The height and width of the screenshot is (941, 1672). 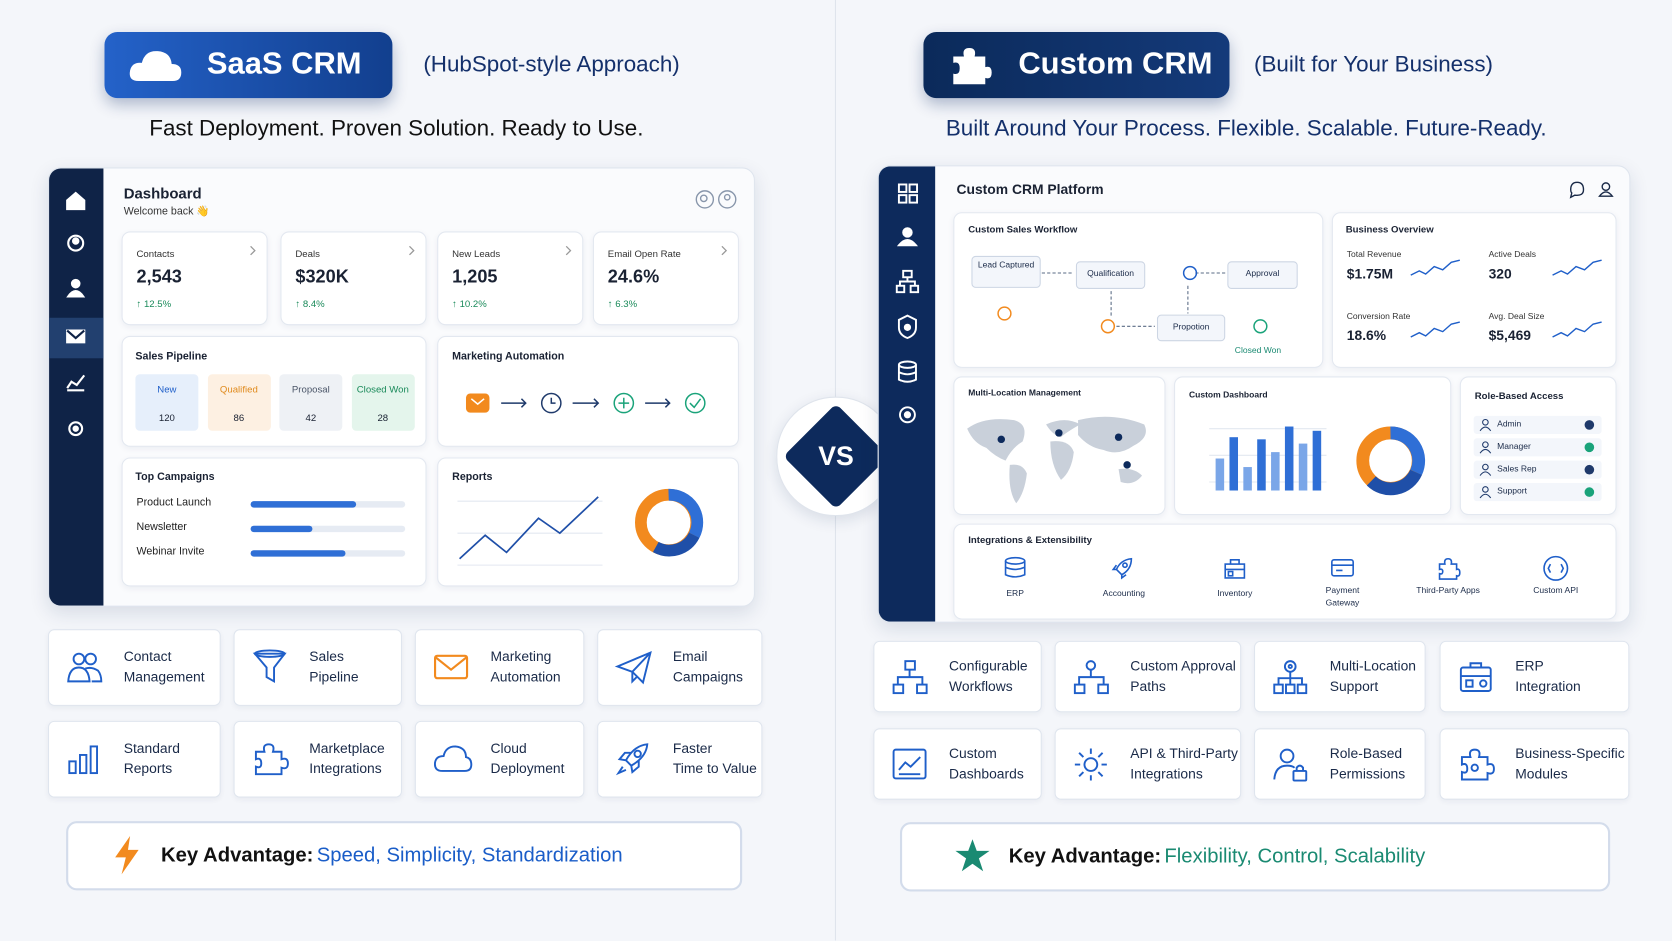 What do you see at coordinates (707, 676) in the screenshot?
I see `feature-label: Campaigns` at bounding box center [707, 676].